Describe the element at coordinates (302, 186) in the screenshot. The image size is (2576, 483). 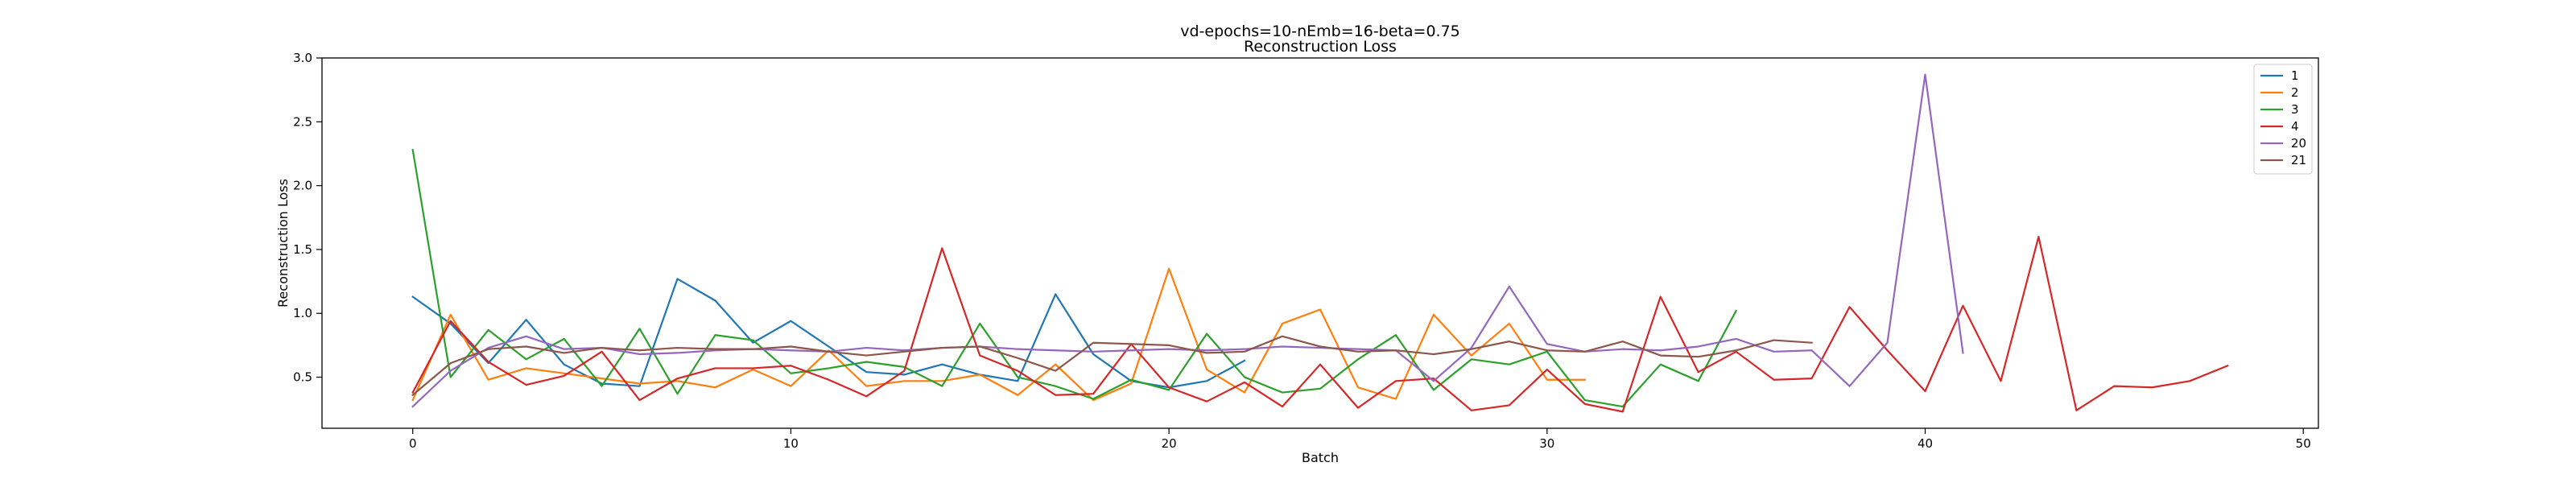
I see `y-tick-label: 2.0` at that location.